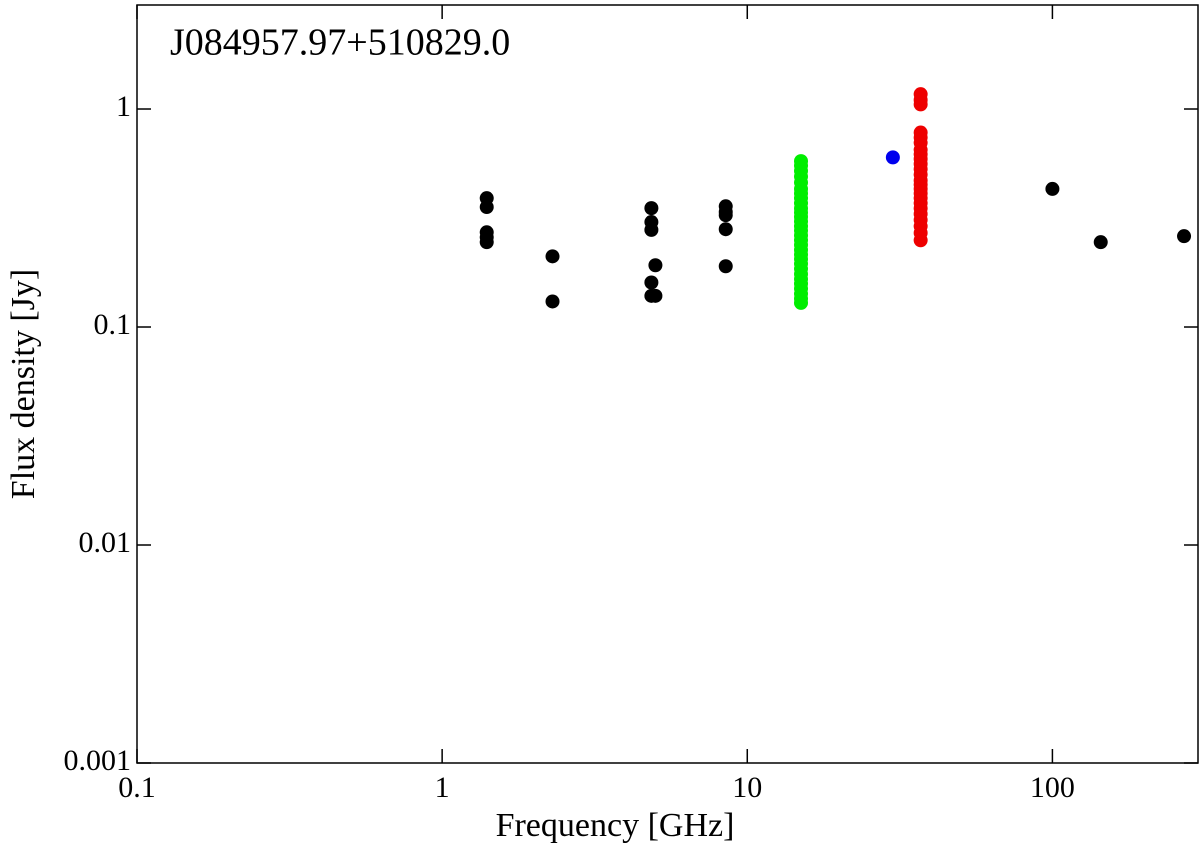 This screenshot has height=852, width=1200. What do you see at coordinates (442, 787) in the screenshot?
I see `x-tick-label: 1` at bounding box center [442, 787].